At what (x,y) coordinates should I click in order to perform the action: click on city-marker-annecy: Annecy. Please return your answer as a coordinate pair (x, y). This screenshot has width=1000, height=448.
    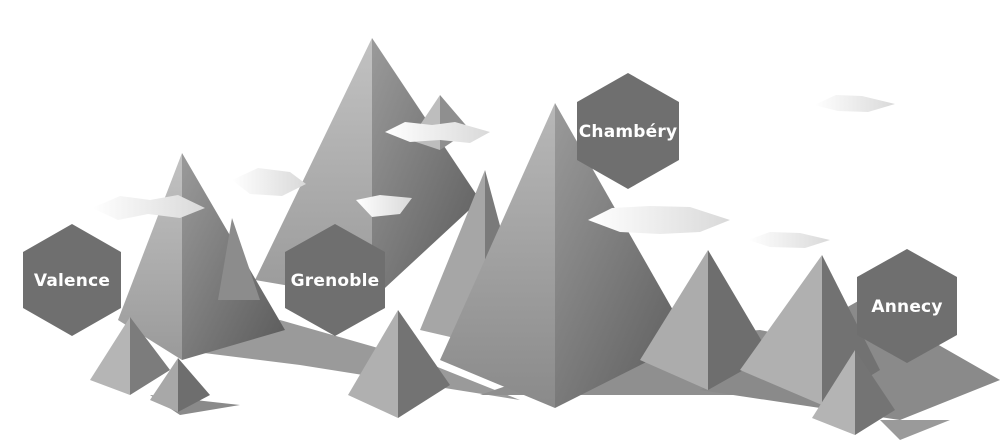
    Looking at the image, I should click on (907, 306).